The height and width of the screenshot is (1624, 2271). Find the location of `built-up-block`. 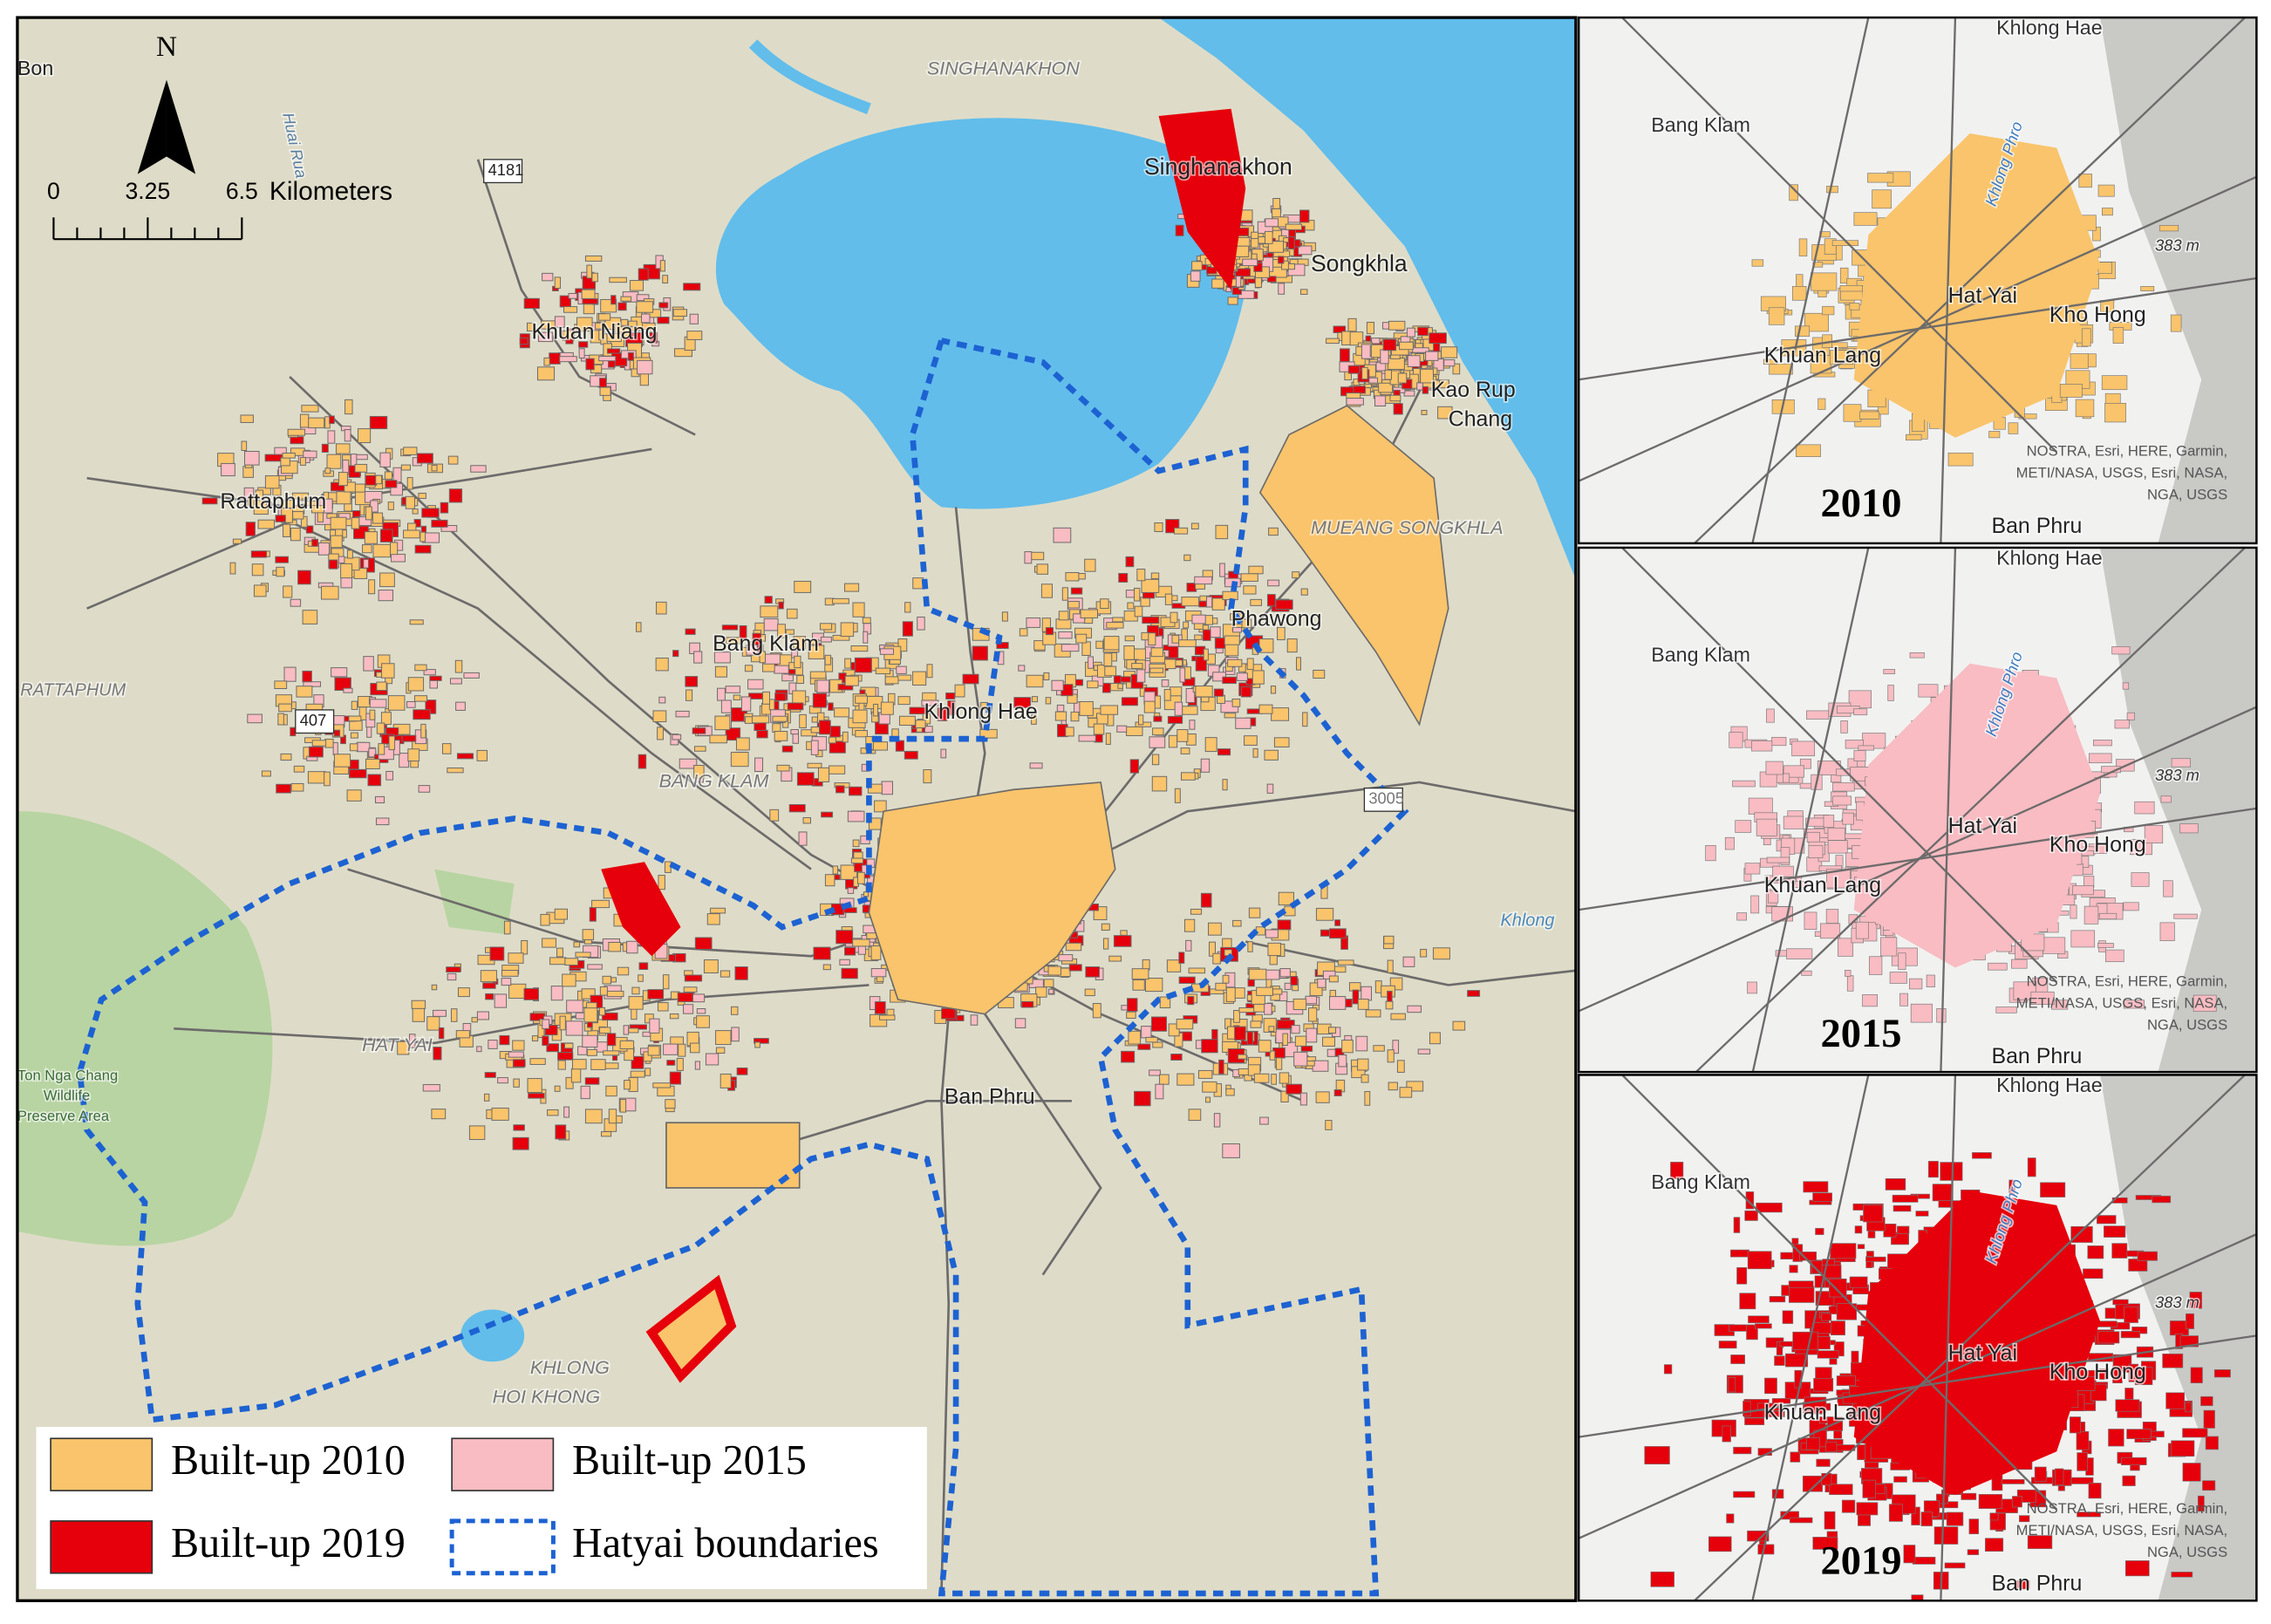

built-up-block is located at coordinates (733, 1155).